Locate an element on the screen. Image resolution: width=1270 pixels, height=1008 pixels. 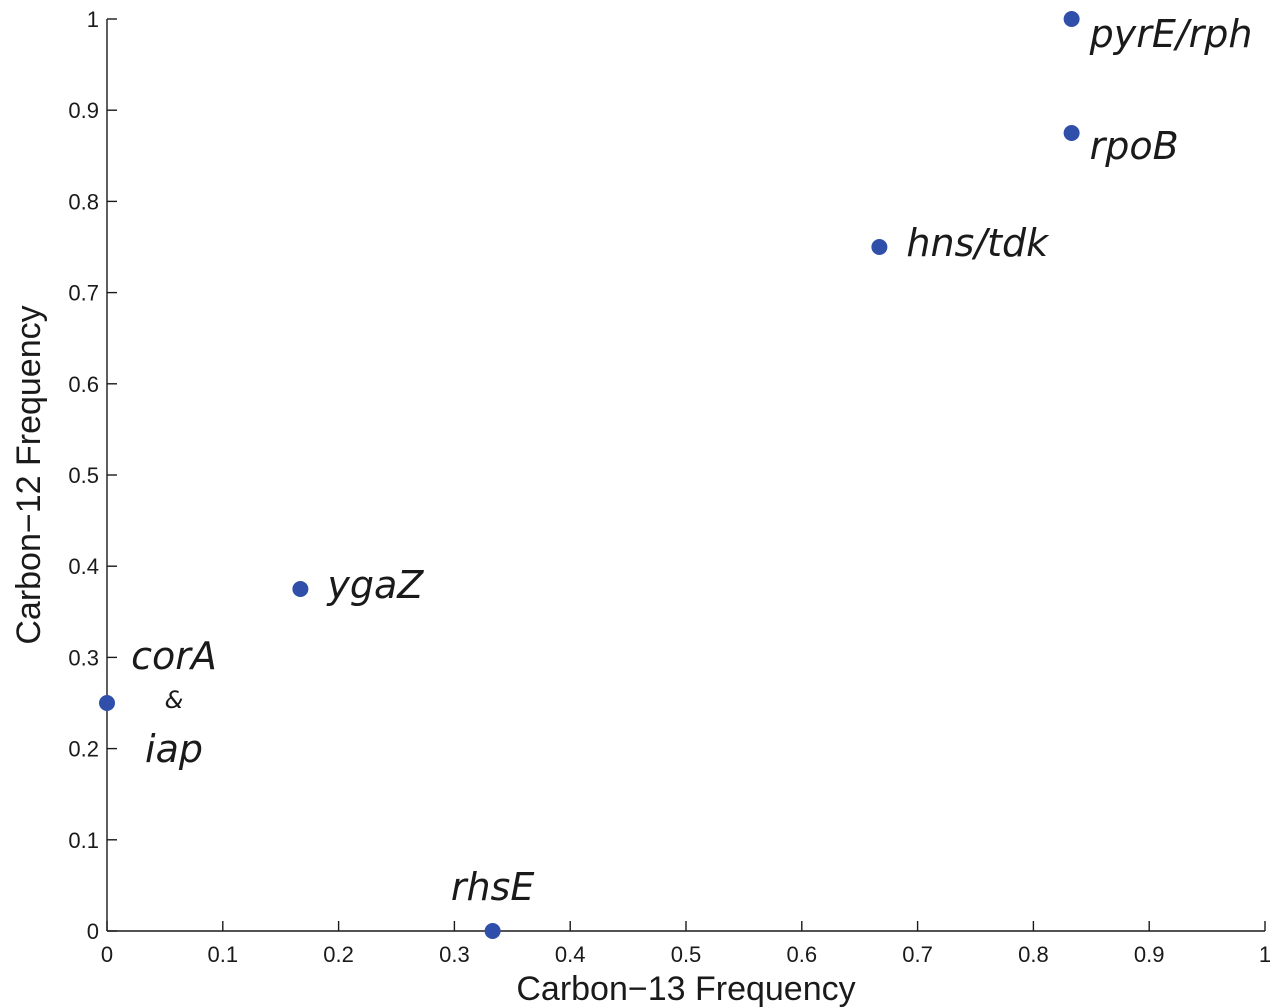
point-label: corA is located at coordinates (174, 656).